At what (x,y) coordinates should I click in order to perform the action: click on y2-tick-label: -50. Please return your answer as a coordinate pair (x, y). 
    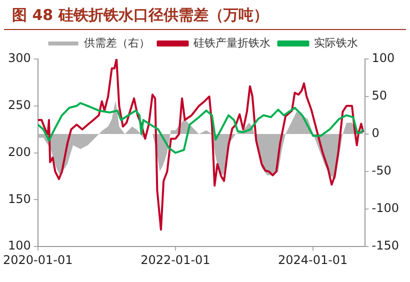
    Looking at the image, I should click on (382, 171).